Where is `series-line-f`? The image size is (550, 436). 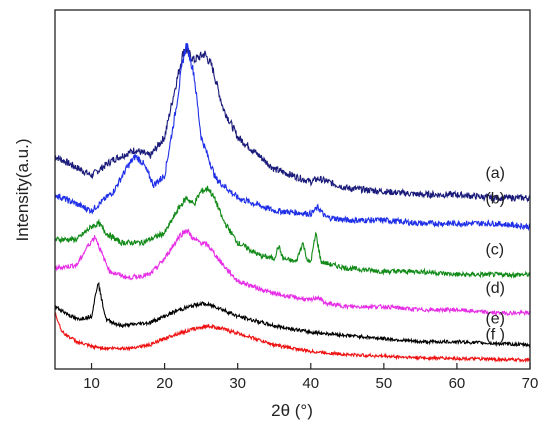 series-line-f is located at coordinates (292, 338).